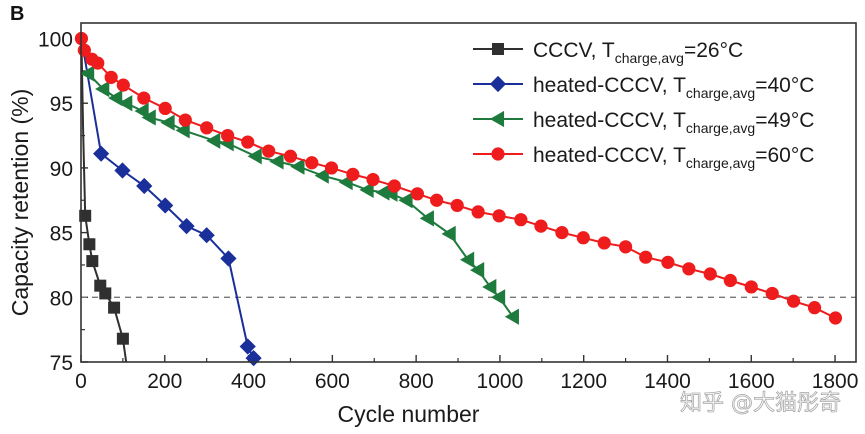  What do you see at coordinates (409, 414) in the screenshot?
I see `x-axis-title: Cycle number` at bounding box center [409, 414].